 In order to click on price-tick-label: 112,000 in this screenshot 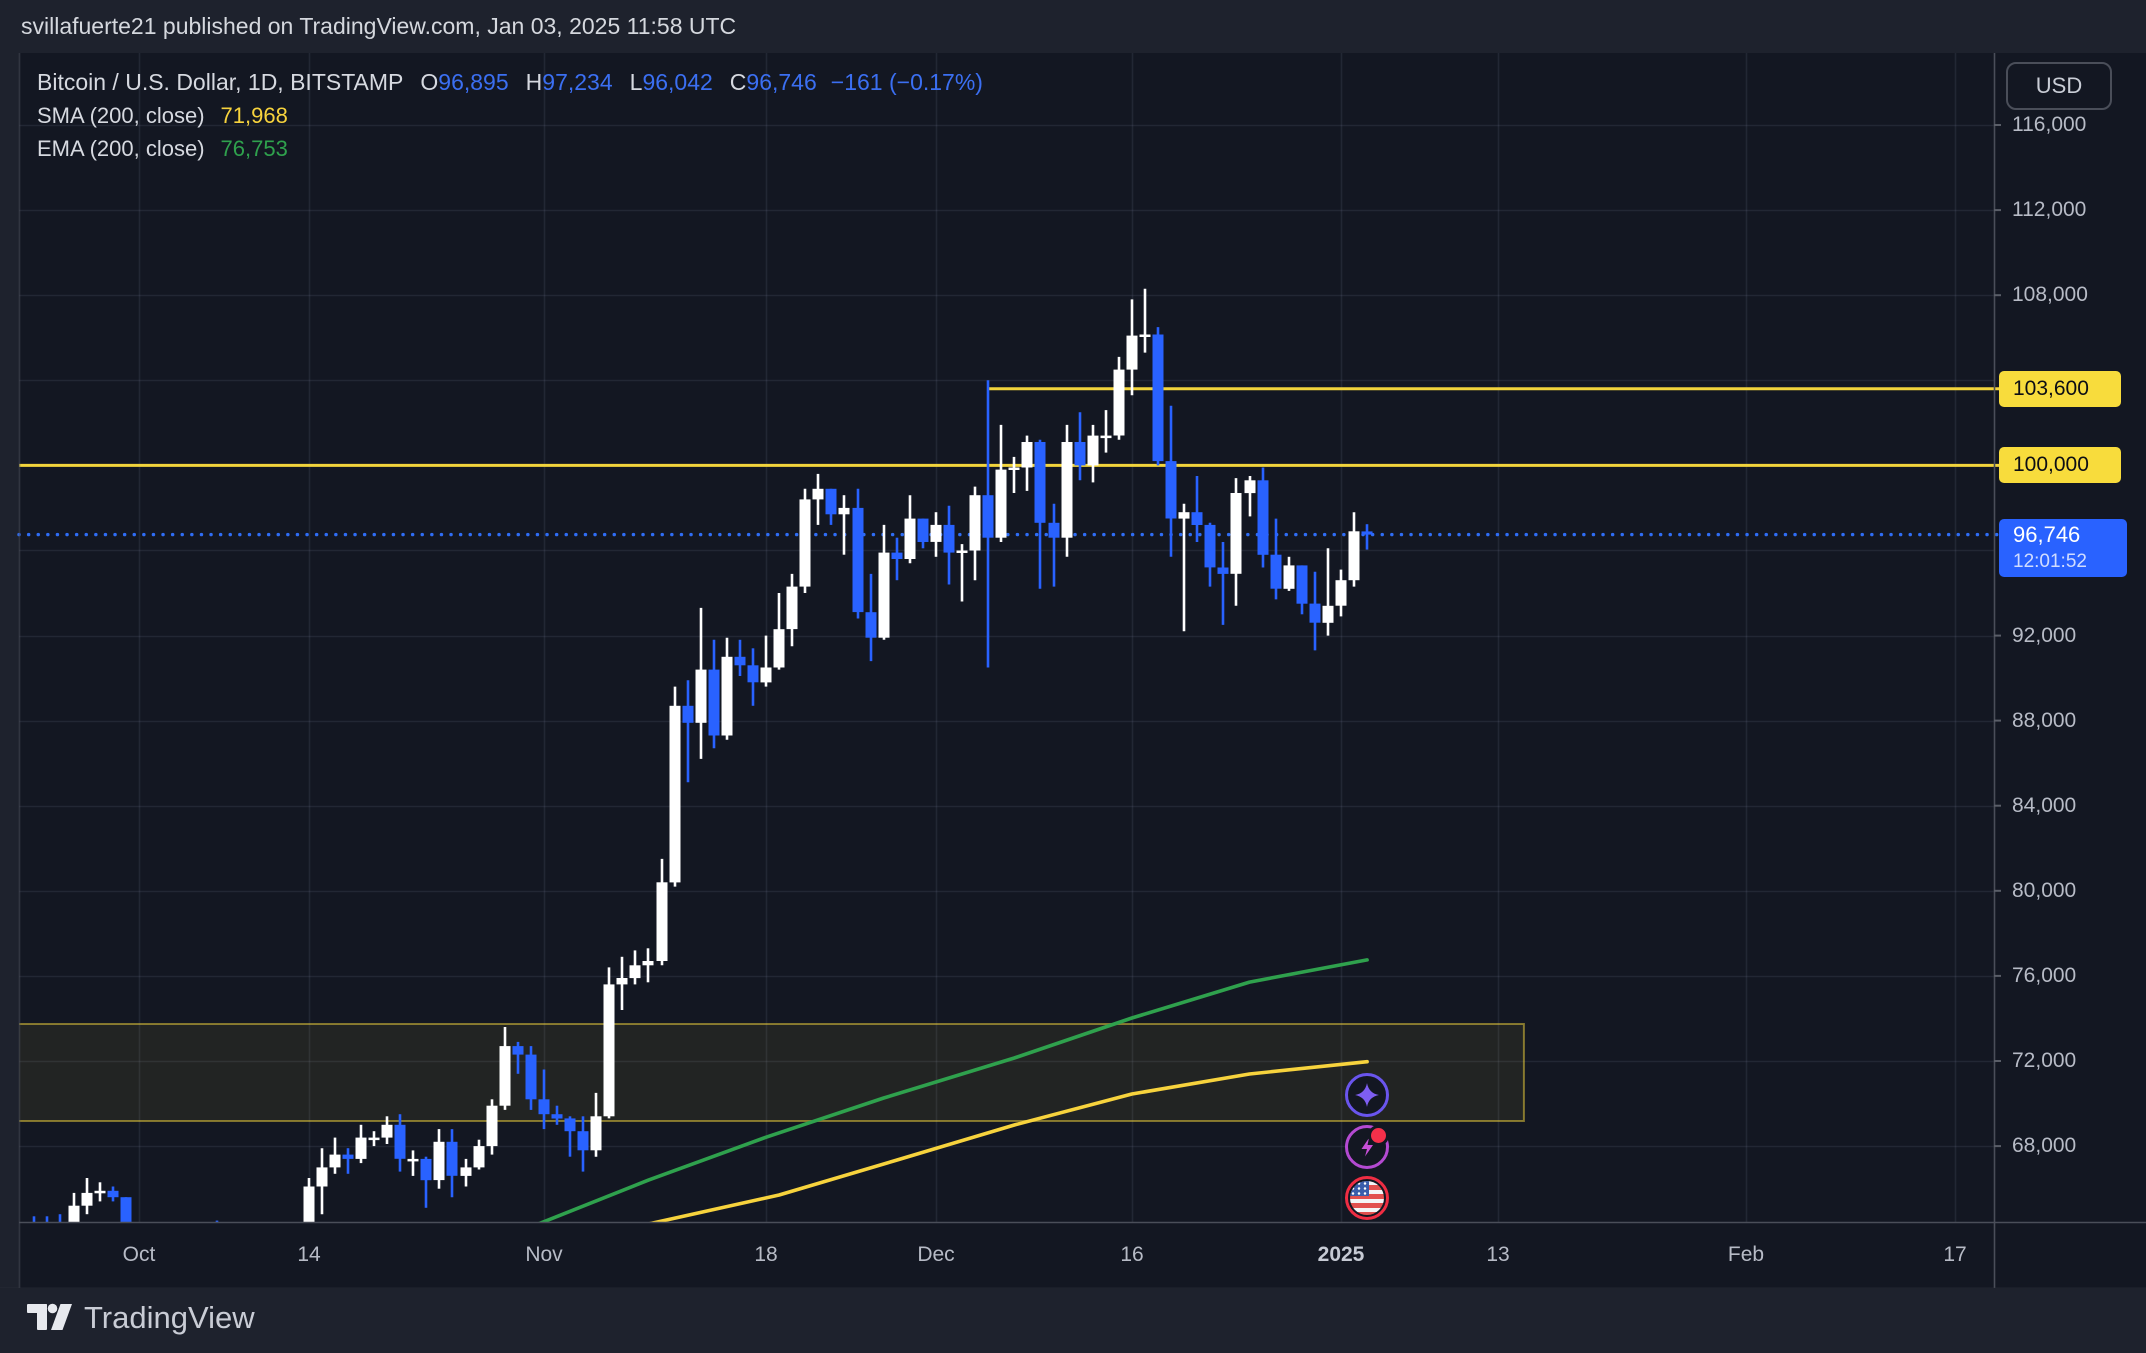, I will do `click(2049, 209)`.